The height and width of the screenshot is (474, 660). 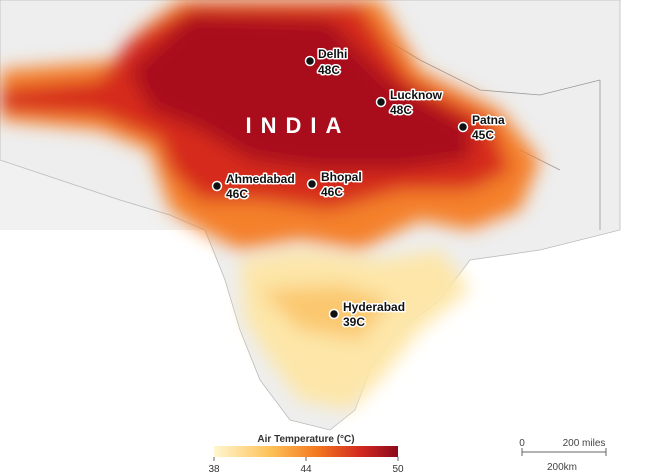 I want to click on country-label: INDIA, so click(x=298, y=125).